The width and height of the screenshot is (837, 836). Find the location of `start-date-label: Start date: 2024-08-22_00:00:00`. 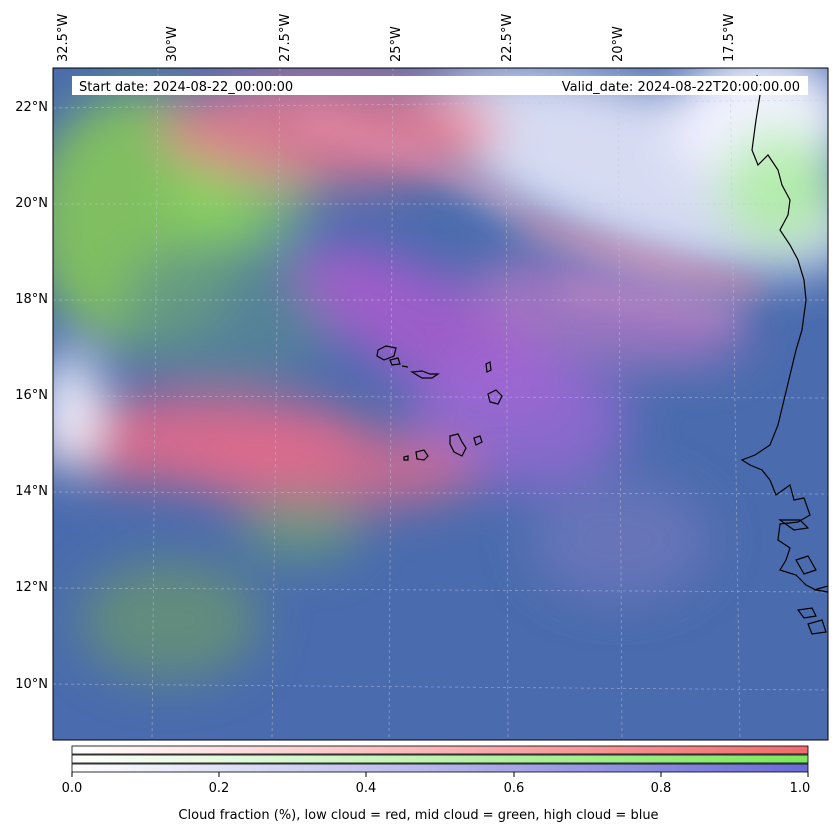

start-date-label: Start date: 2024-08-22_00:00:00 is located at coordinates (186, 87).